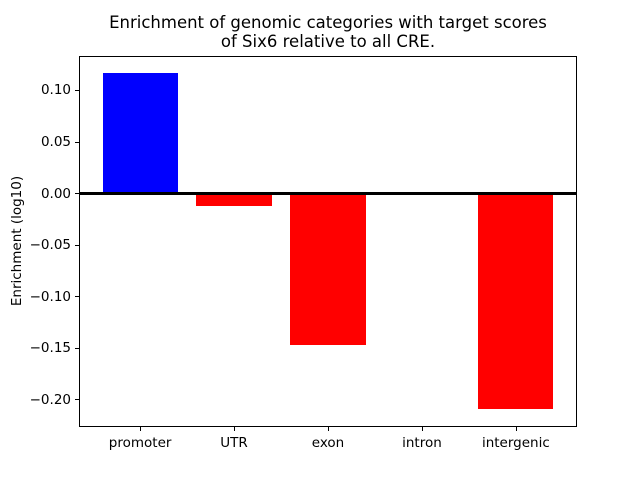 The height and width of the screenshot is (480, 640). Describe the element at coordinates (328, 443) in the screenshot. I see `x-tick-label-exon: exon` at that location.